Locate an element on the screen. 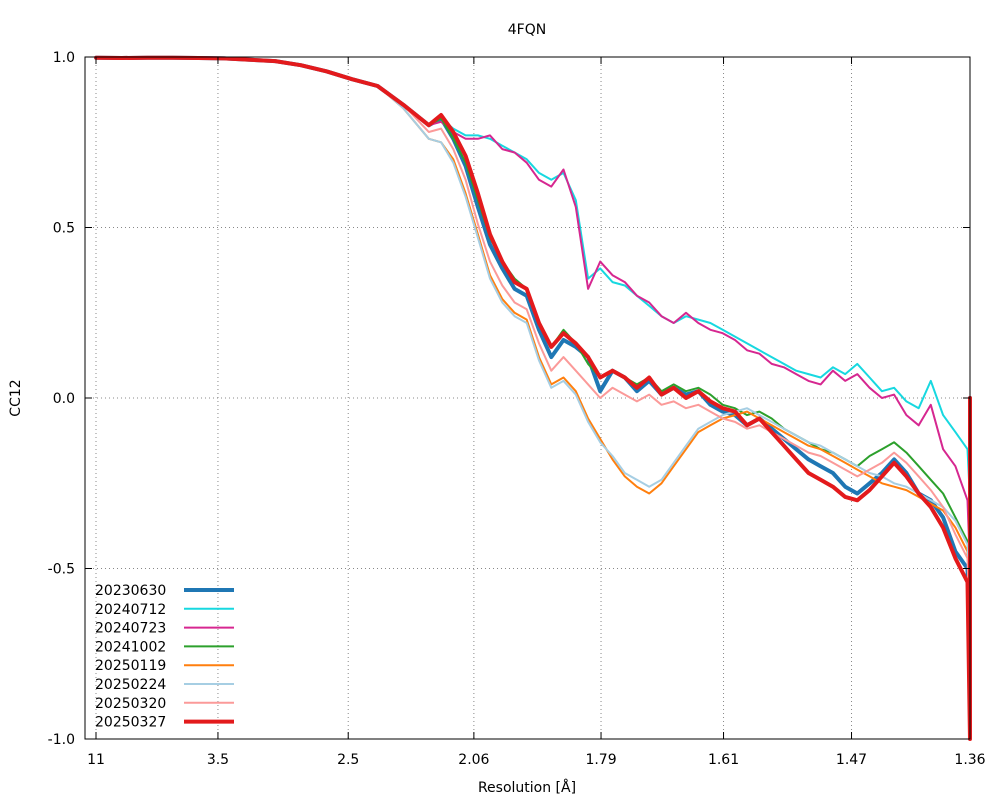 The height and width of the screenshot is (804, 1000). y-tick-label: 1.0 is located at coordinates (64, 58).